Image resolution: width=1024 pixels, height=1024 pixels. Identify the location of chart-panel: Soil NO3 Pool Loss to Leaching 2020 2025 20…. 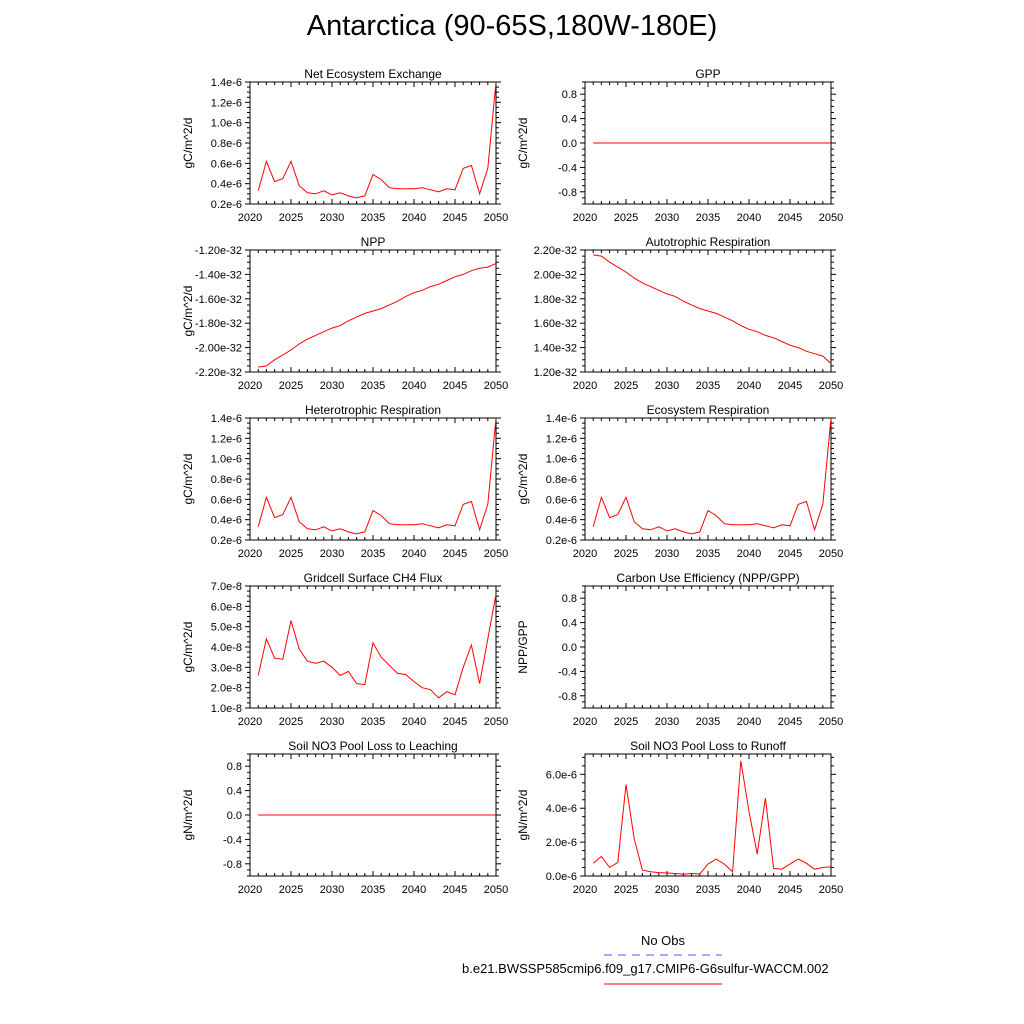
(344, 817).